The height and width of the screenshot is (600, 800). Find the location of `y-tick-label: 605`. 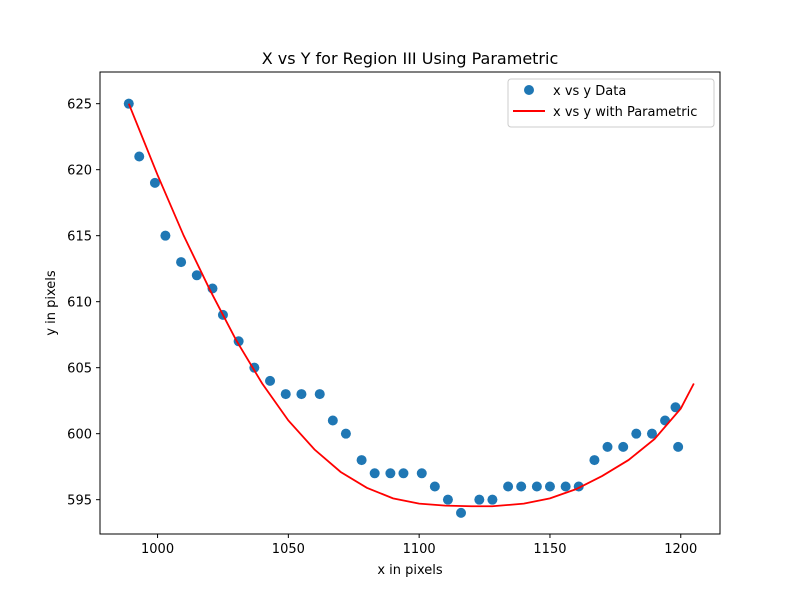

y-tick-label: 605 is located at coordinates (79, 369).